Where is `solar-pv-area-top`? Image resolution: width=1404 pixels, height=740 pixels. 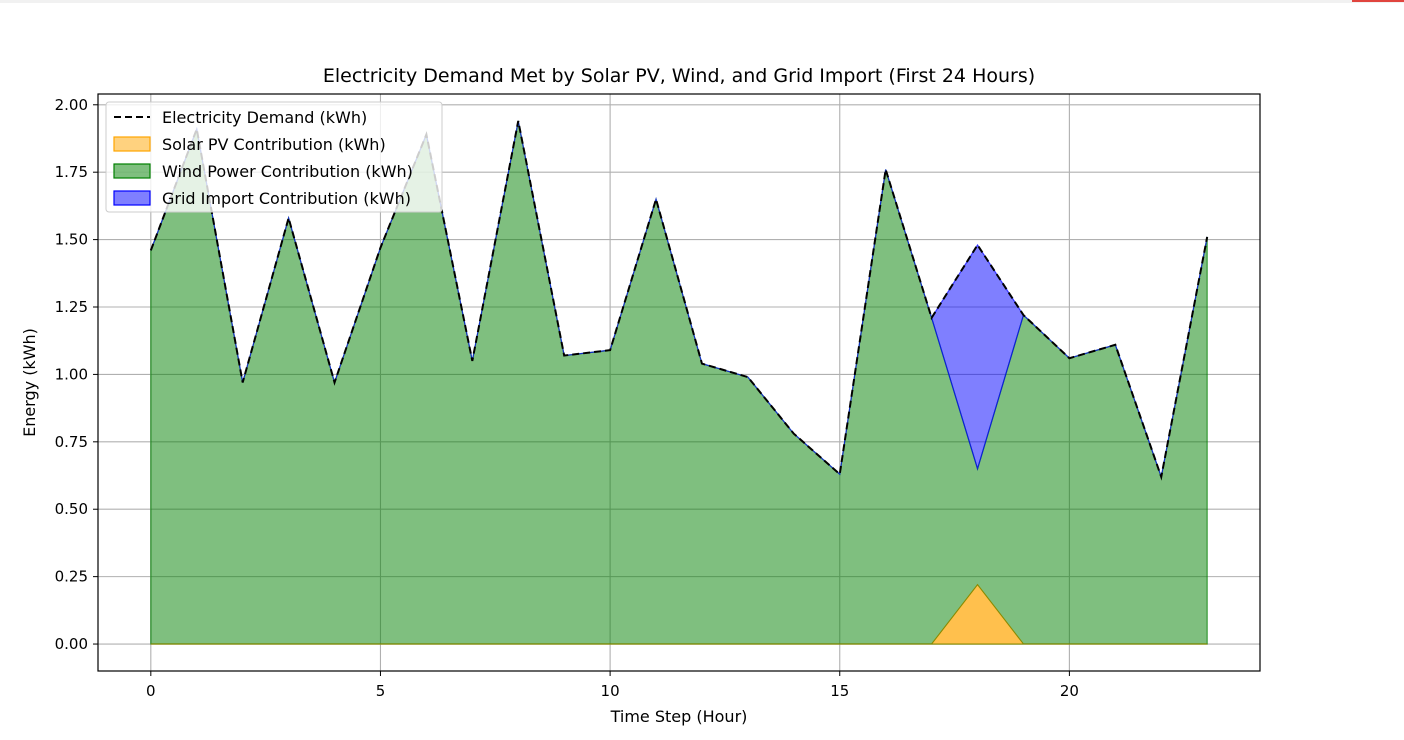
solar-pv-area-top is located at coordinates (679, 614).